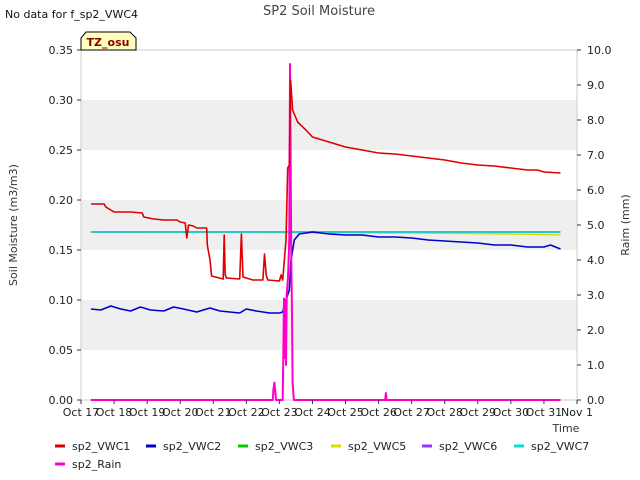 The width and height of the screenshot is (640, 480). I want to click on y2-tick-label: 0.0, so click(596, 400).